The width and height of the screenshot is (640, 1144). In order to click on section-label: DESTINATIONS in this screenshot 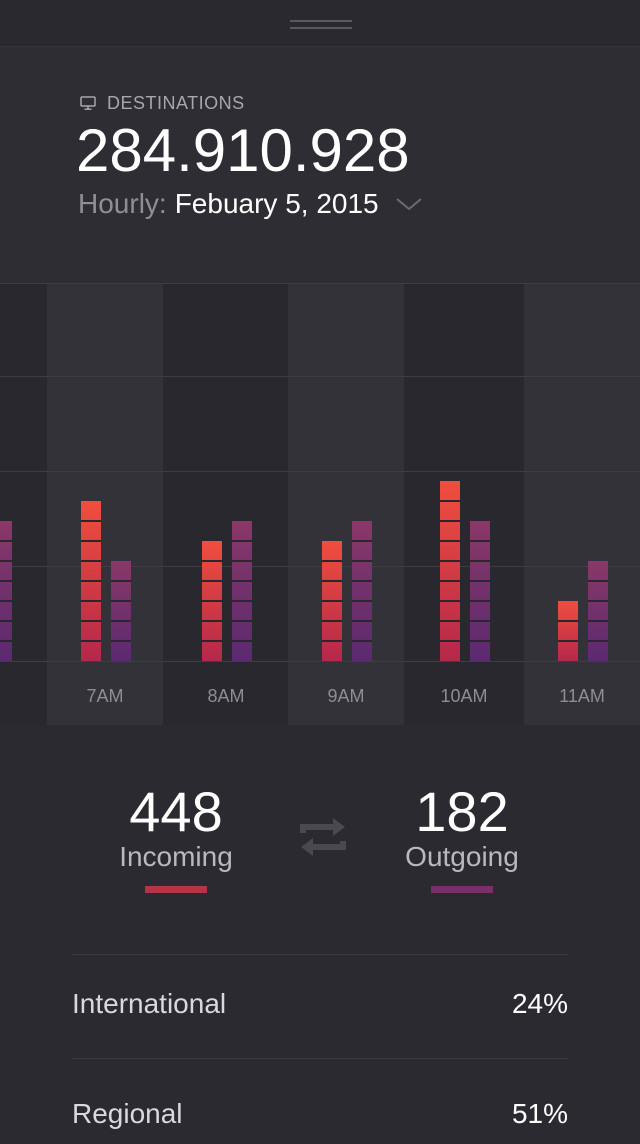, I will do `click(176, 102)`.